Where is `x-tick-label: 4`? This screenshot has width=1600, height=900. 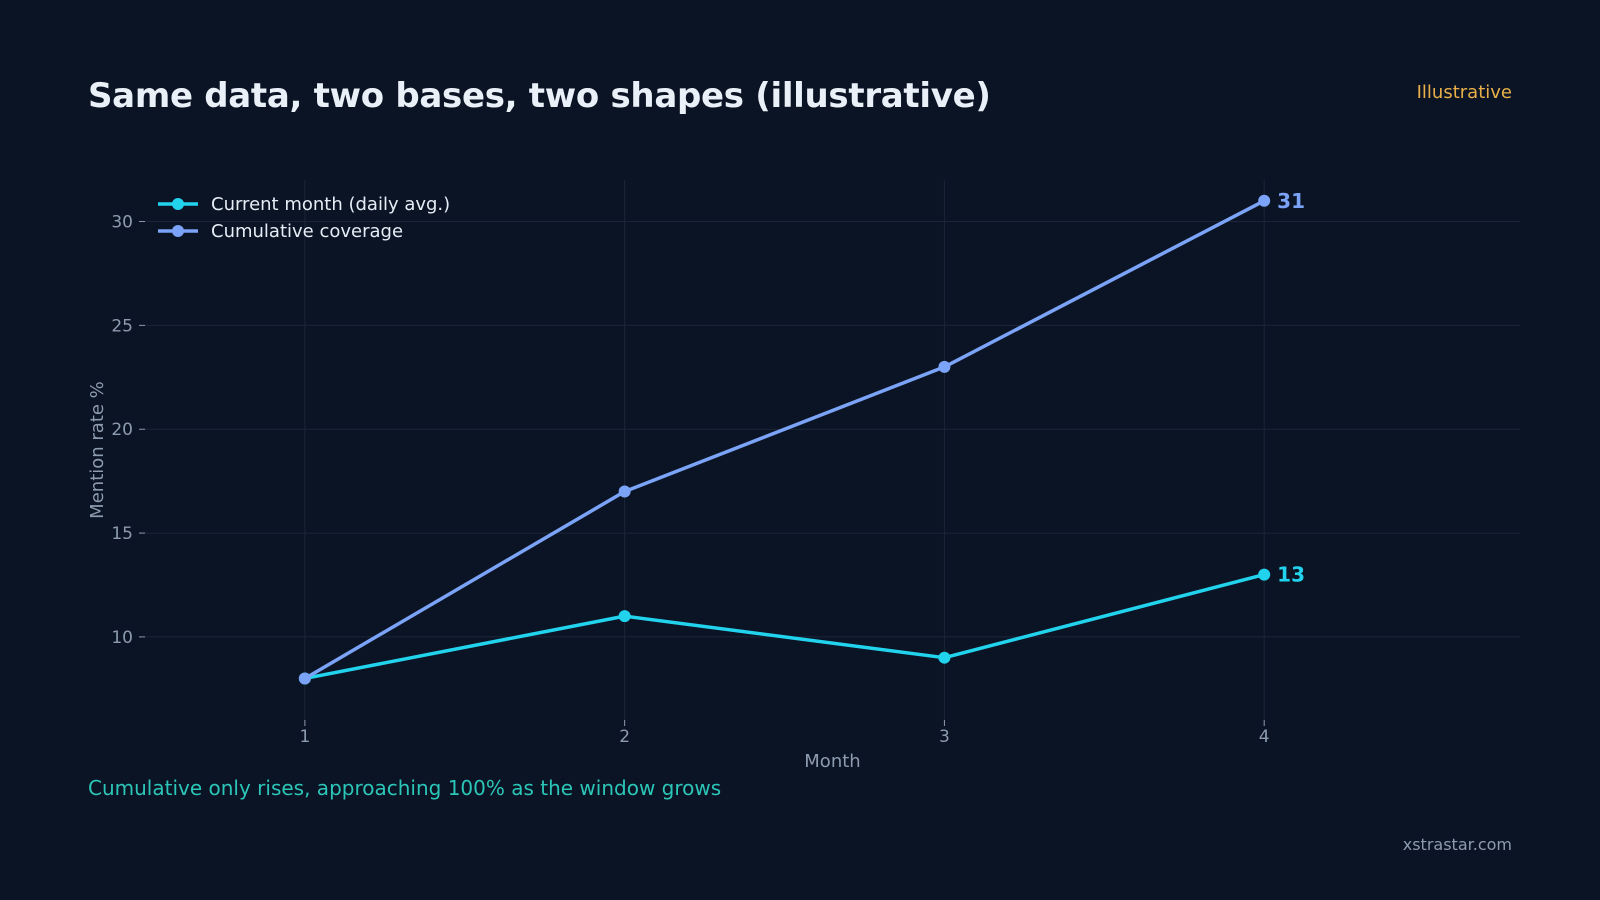 x-tick-label: 4 is located at coordinates (1264, 737).